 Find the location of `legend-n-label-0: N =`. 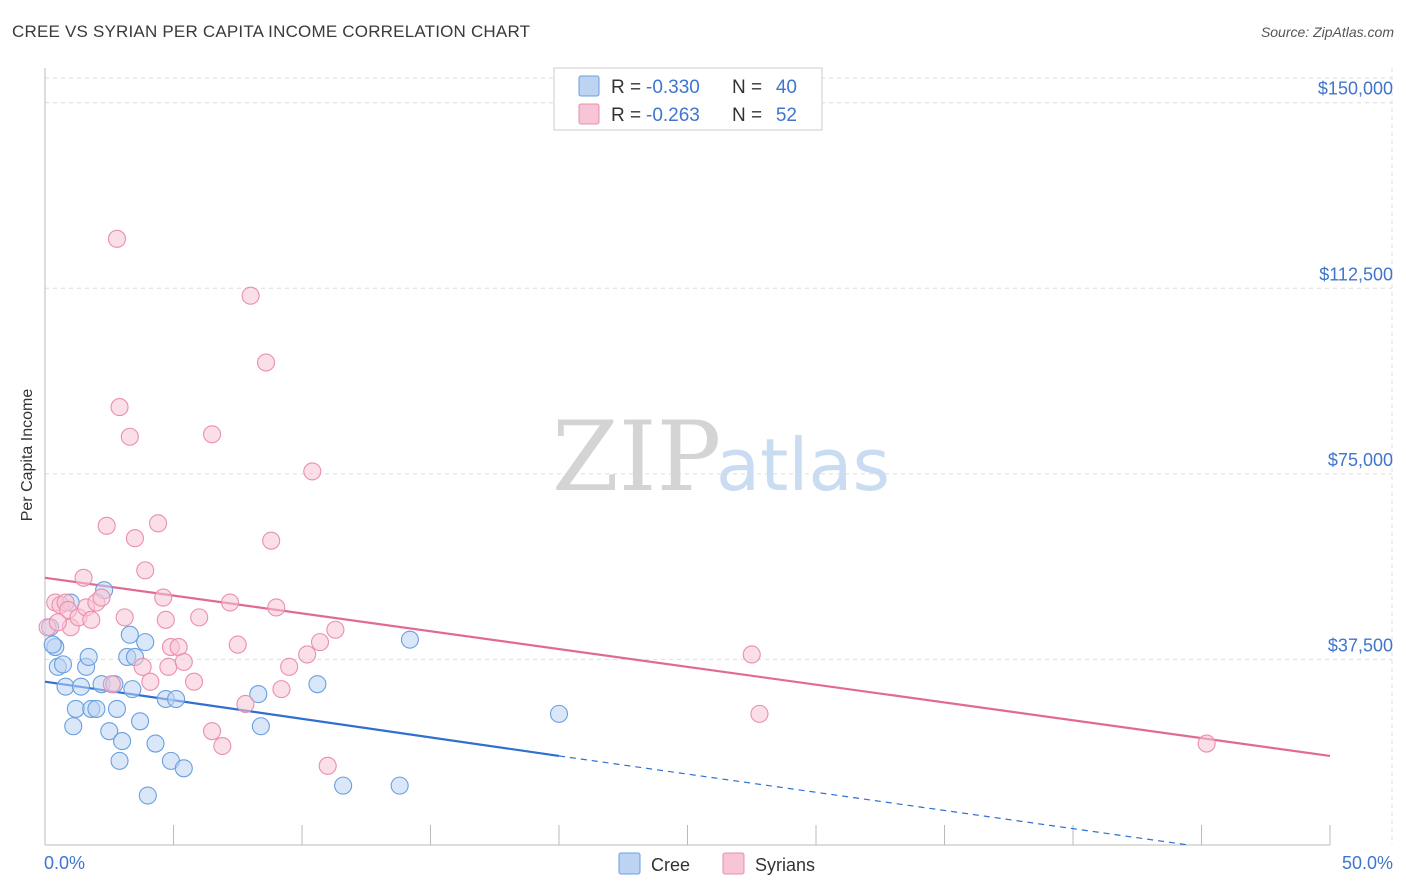

legend-n-label-0: N = is located at coordinates (747, 87).